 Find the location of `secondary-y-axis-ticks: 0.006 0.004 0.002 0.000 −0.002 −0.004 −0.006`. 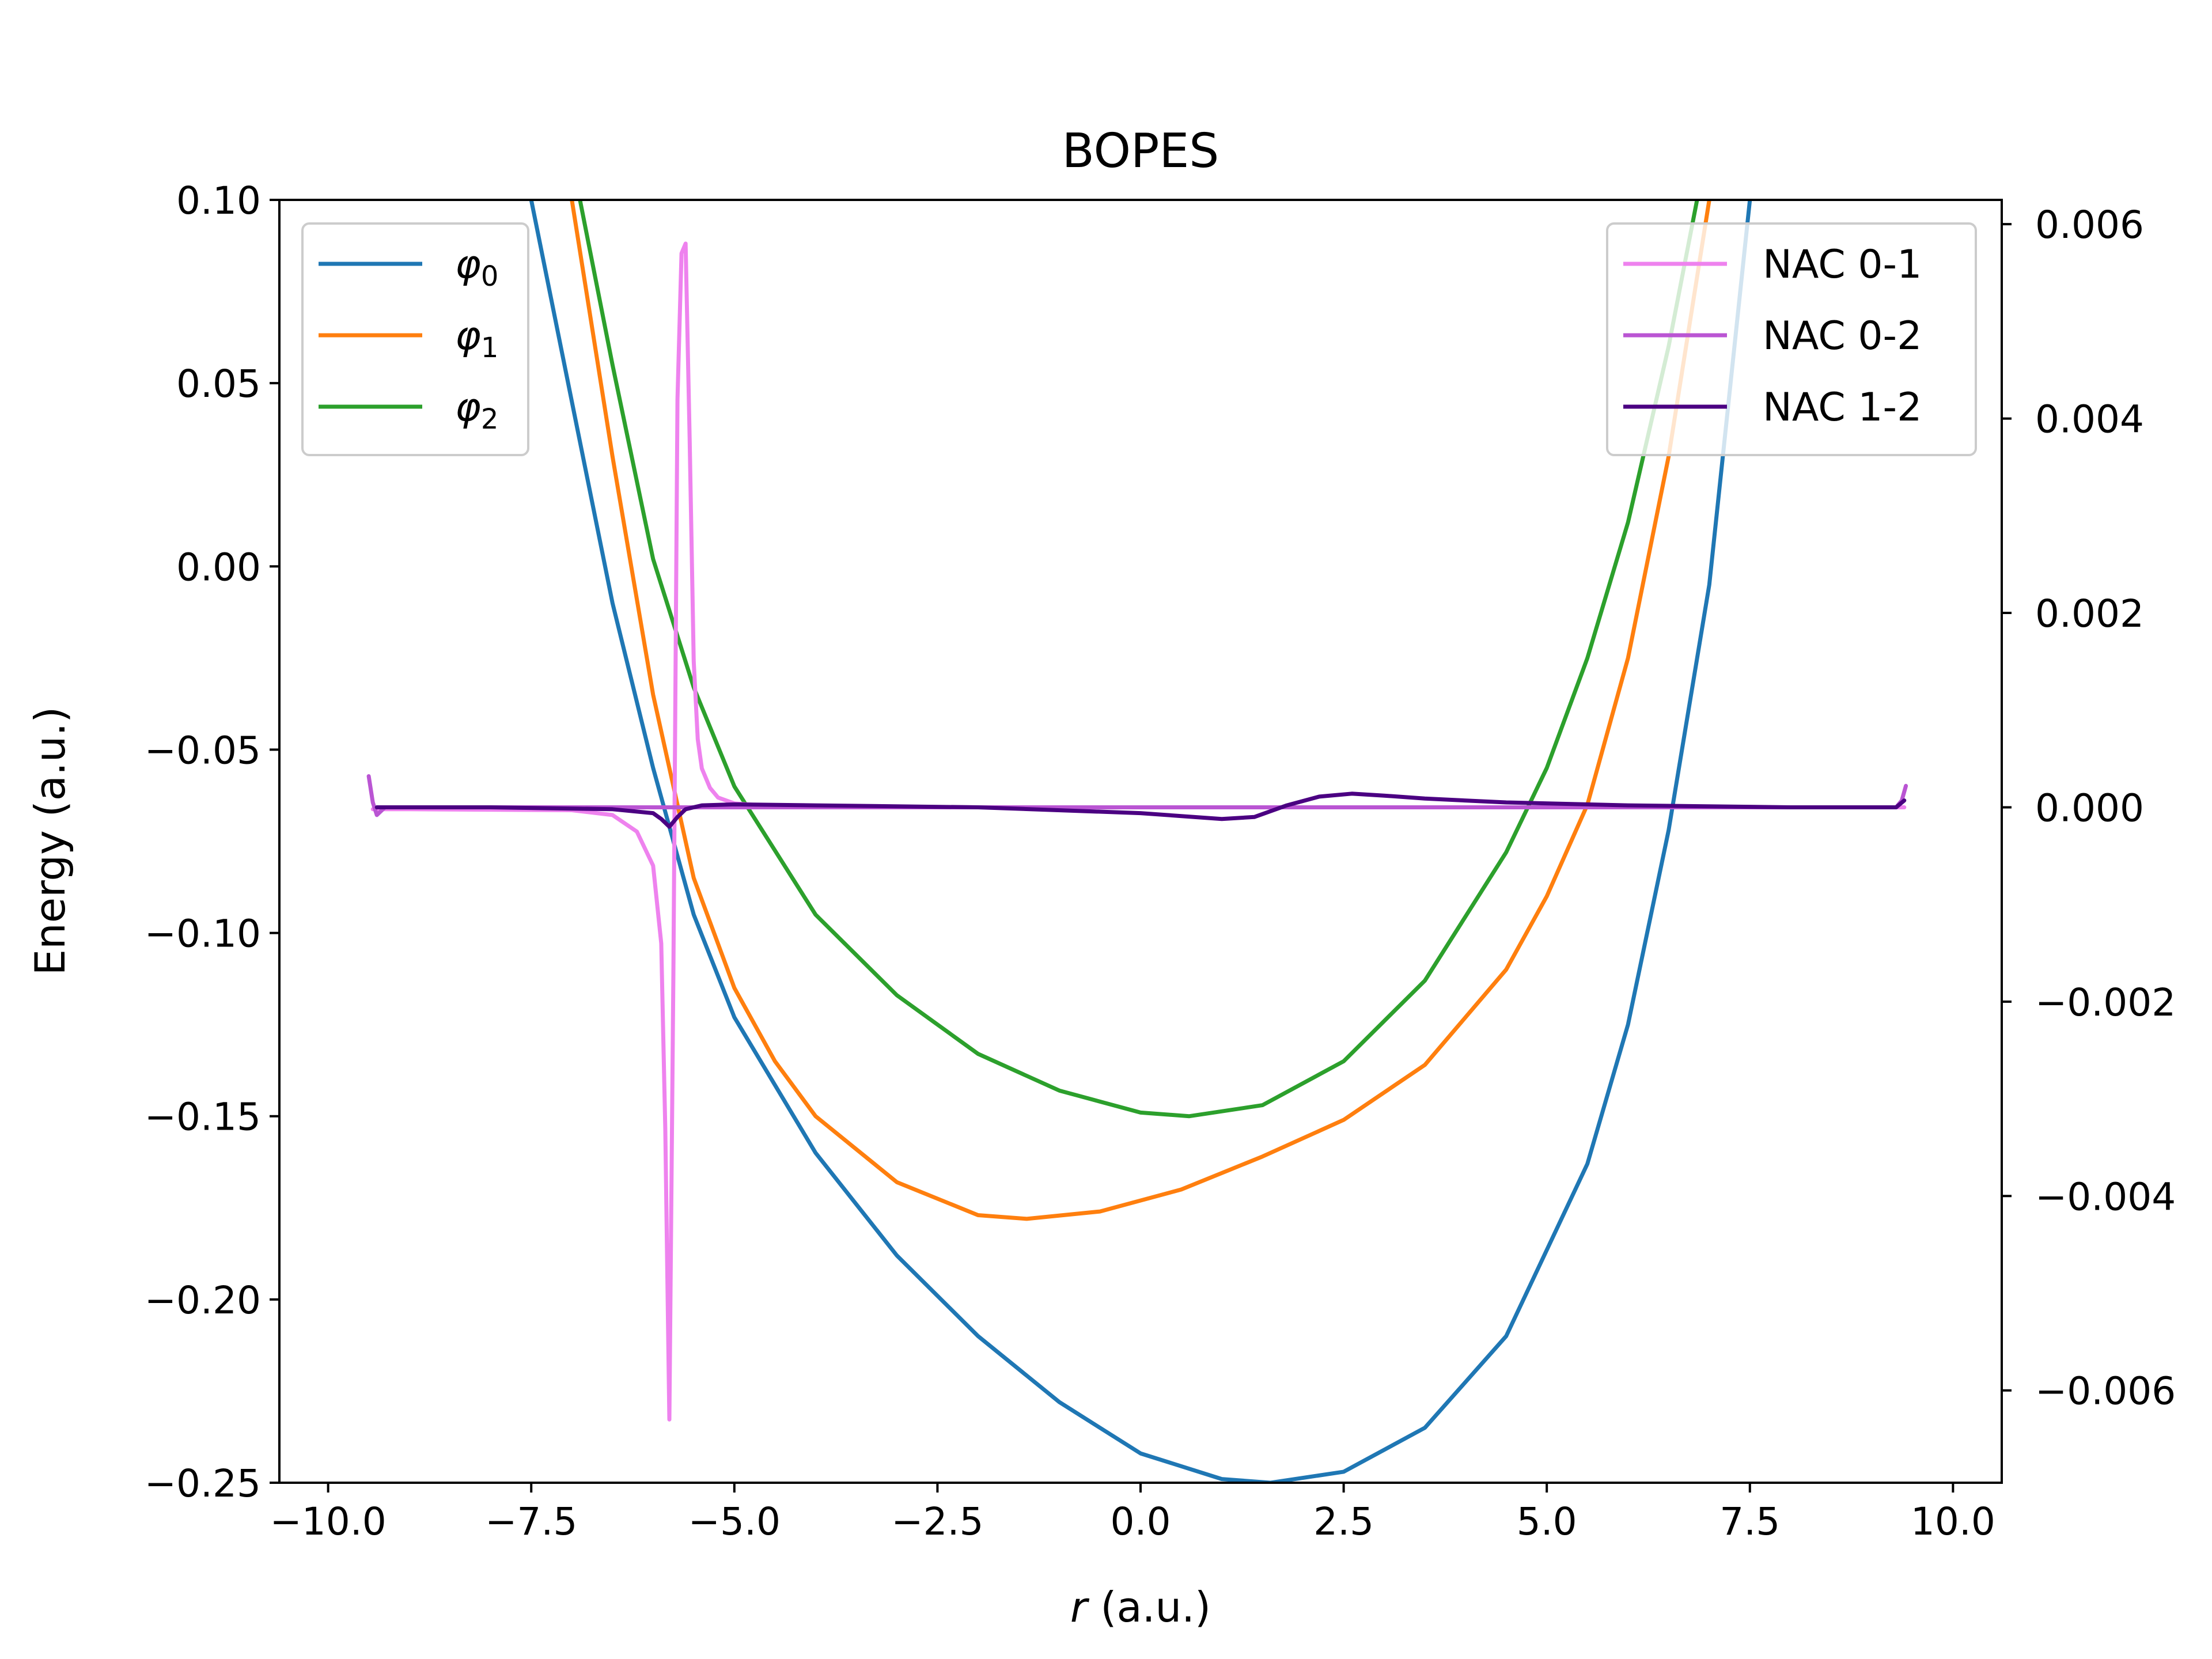

secondary-y-axis-ticks: 0.006 0.004 0.002 0.000 −0.002 −0.004 −0.006 is located at coordinates (2089, 808).